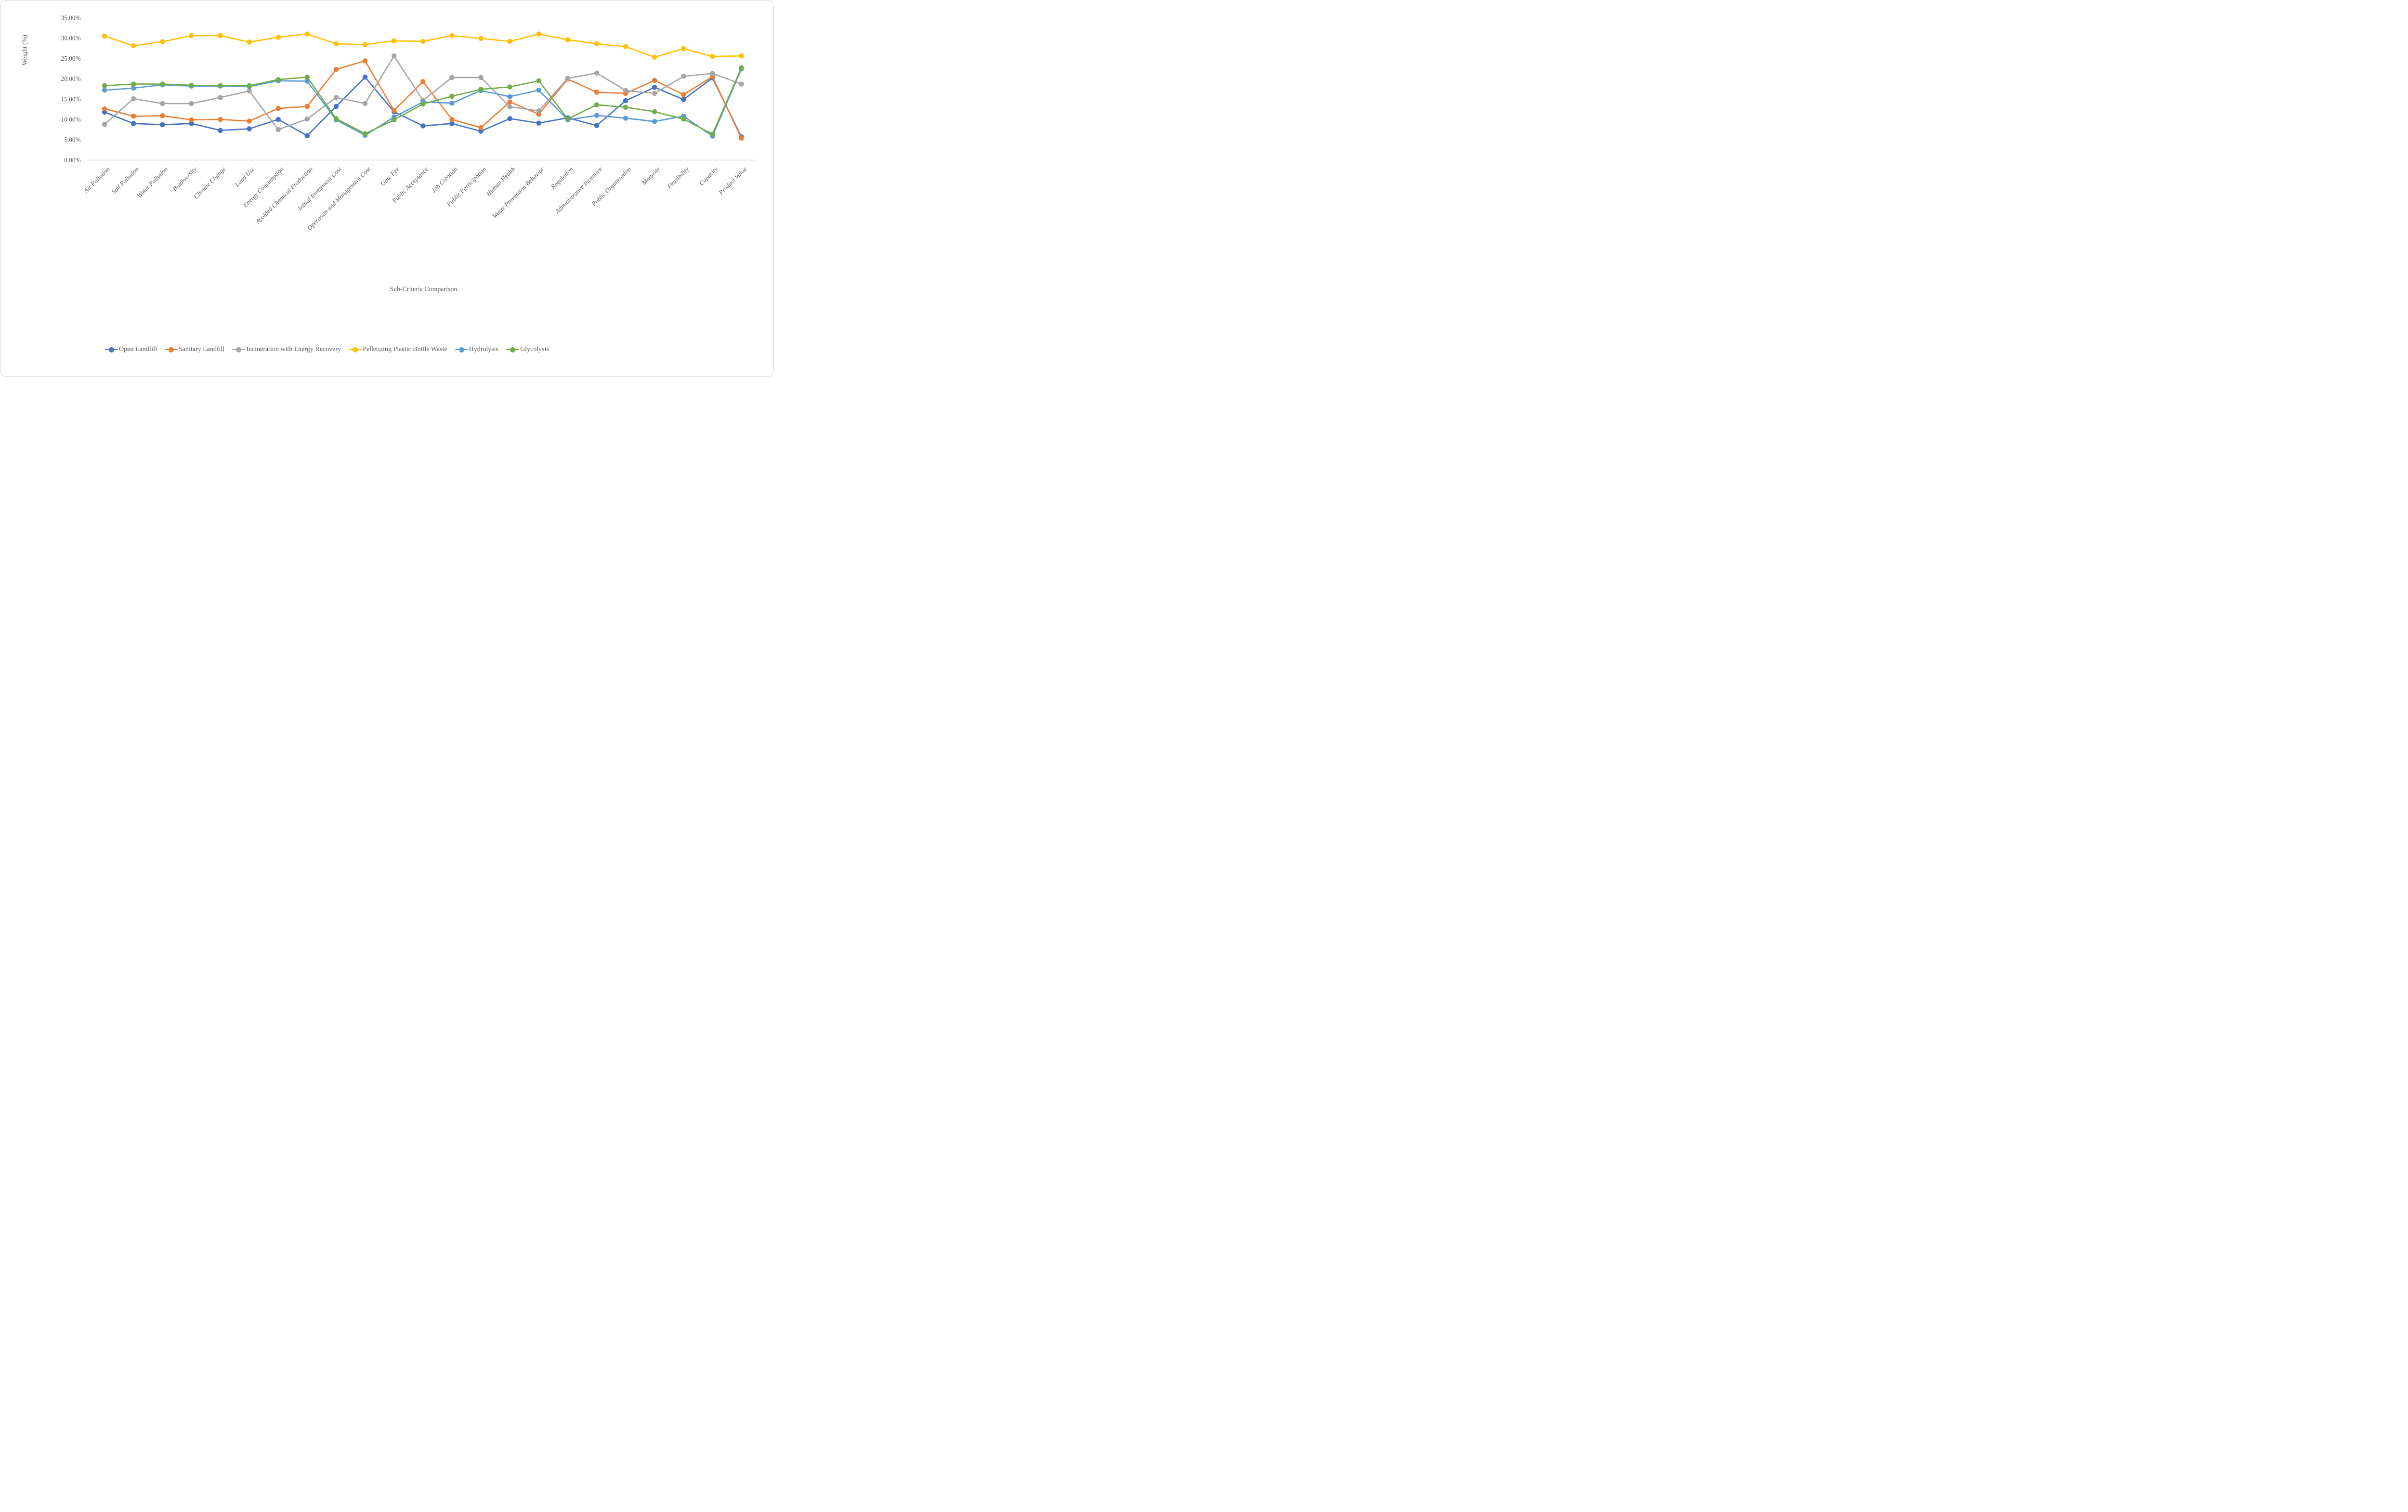  I want to click on series-pelletizing-plastic-bottle-waste, so click(423, 46).